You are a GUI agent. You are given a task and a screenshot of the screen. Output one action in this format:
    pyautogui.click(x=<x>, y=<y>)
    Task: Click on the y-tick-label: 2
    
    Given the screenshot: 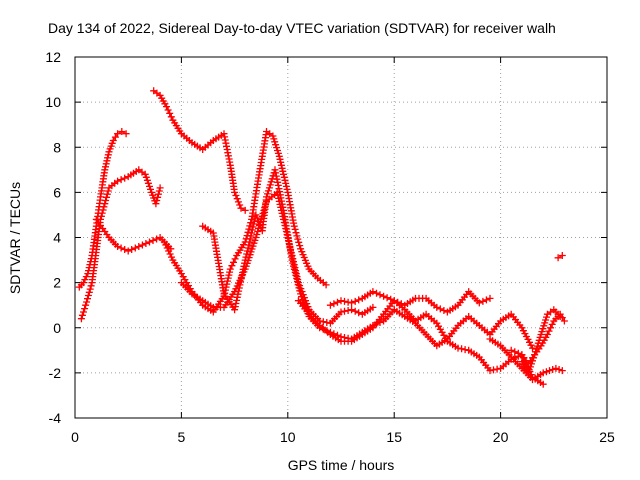 What is the action you would take?
    pyautogui.click(x=57, y=283)
    